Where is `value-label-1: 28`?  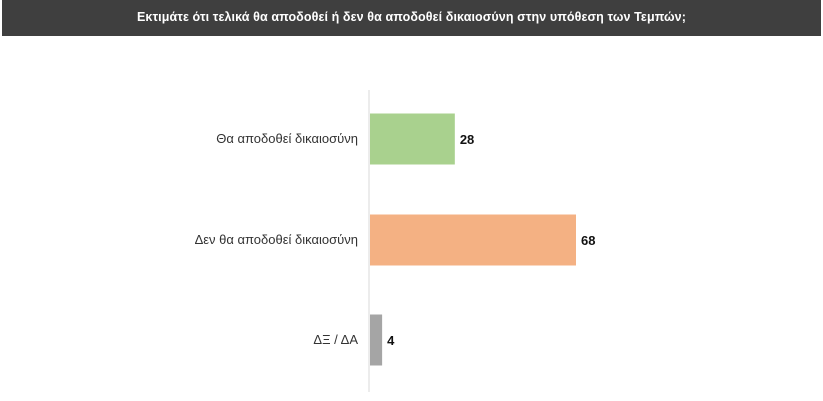 value-label-1: 28 is located at coordinates (467, 139).